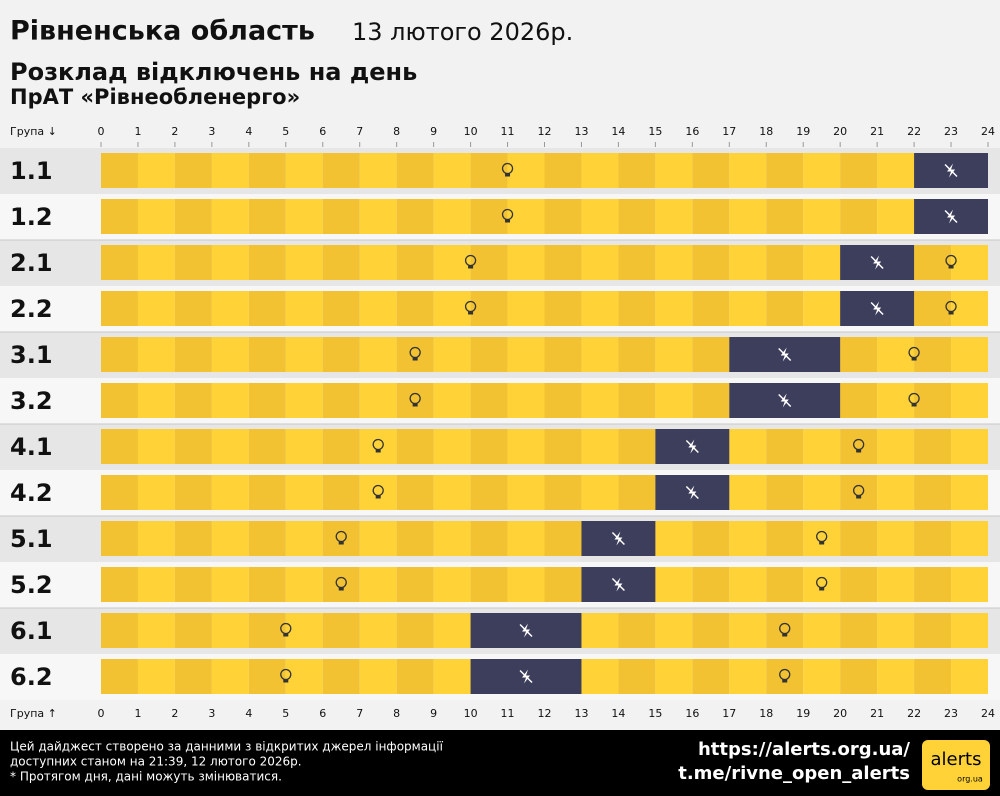 The image size is (1000, 796). I want to click on group-label: 6.1, so click(31, 631).